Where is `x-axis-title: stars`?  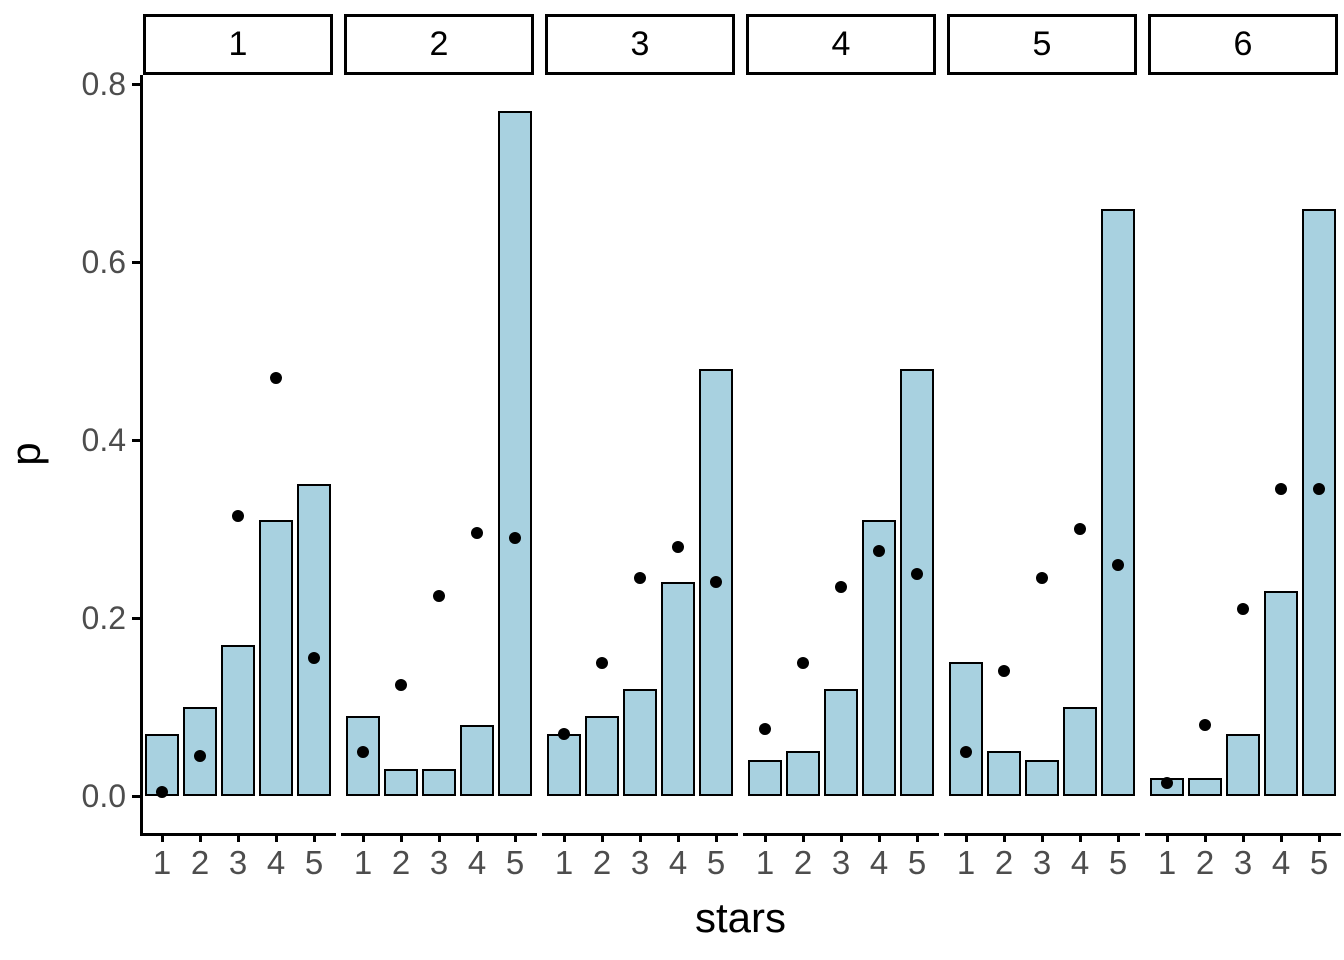
x-axis-title: stars is located at coordinates (740, 917).